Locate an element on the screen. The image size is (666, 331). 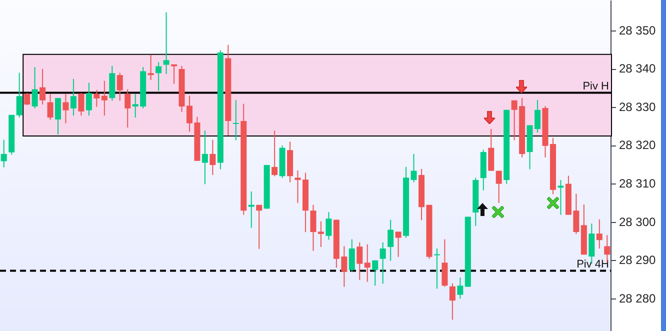
ref-line-label: Piv 4H is located at coordinates (593, 264).